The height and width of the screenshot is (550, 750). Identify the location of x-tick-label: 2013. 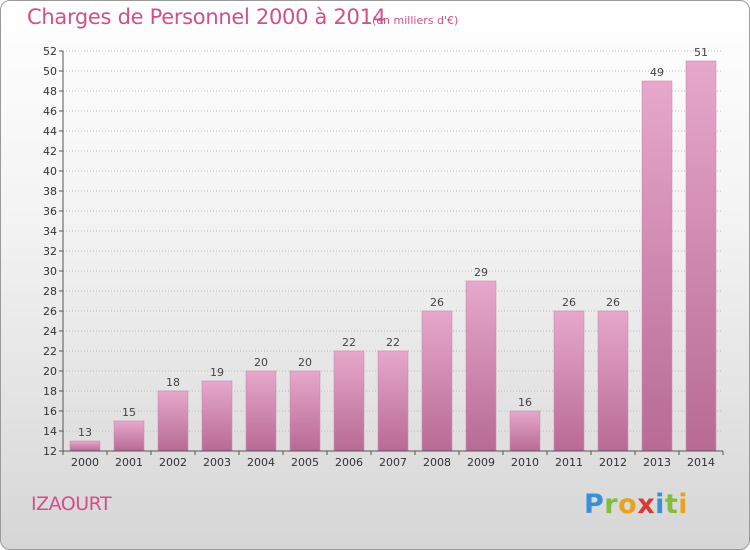
(657, 462).